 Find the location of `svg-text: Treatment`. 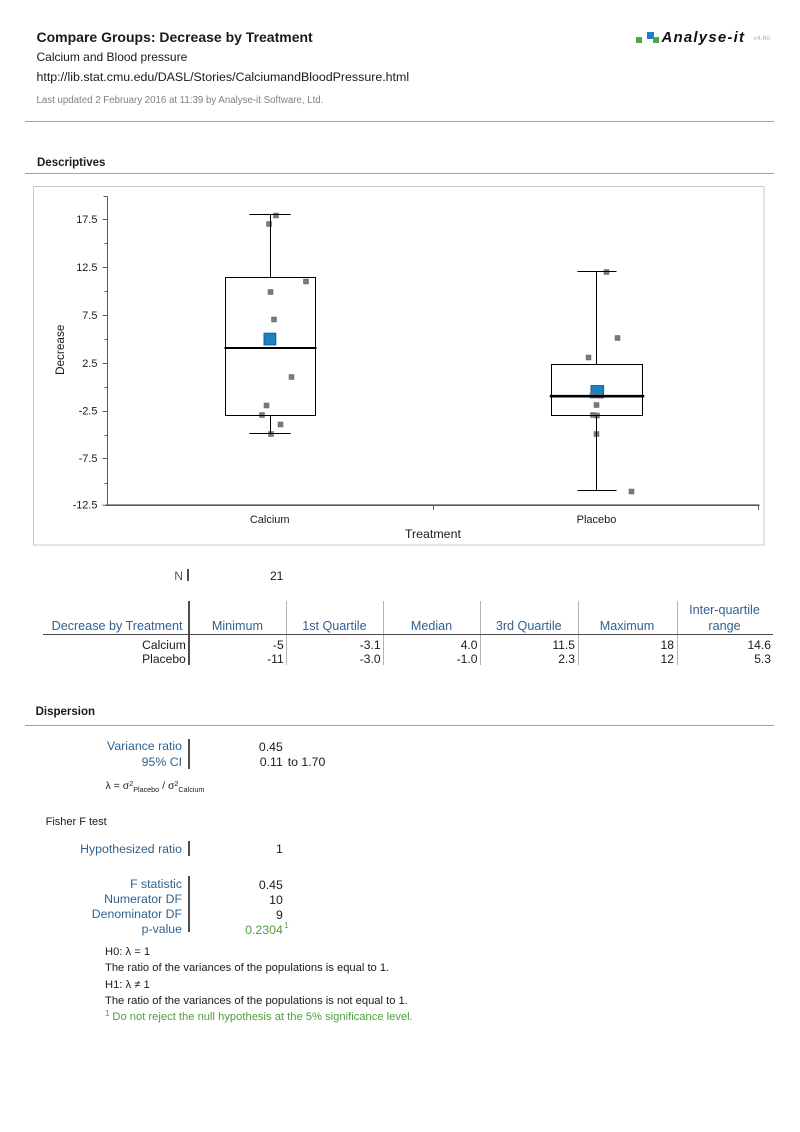

svg-text: Treatment is located at coordinates (433, 534).